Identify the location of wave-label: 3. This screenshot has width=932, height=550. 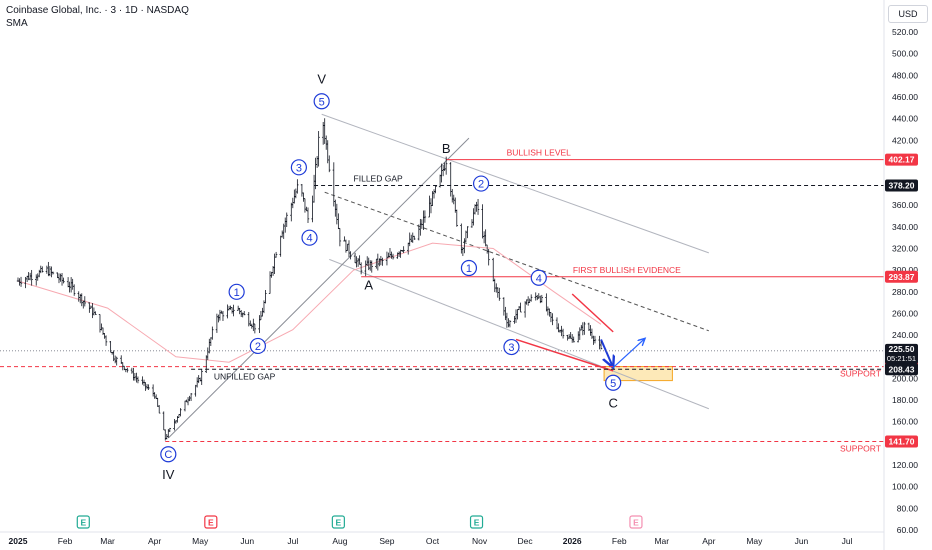
(511, 348).